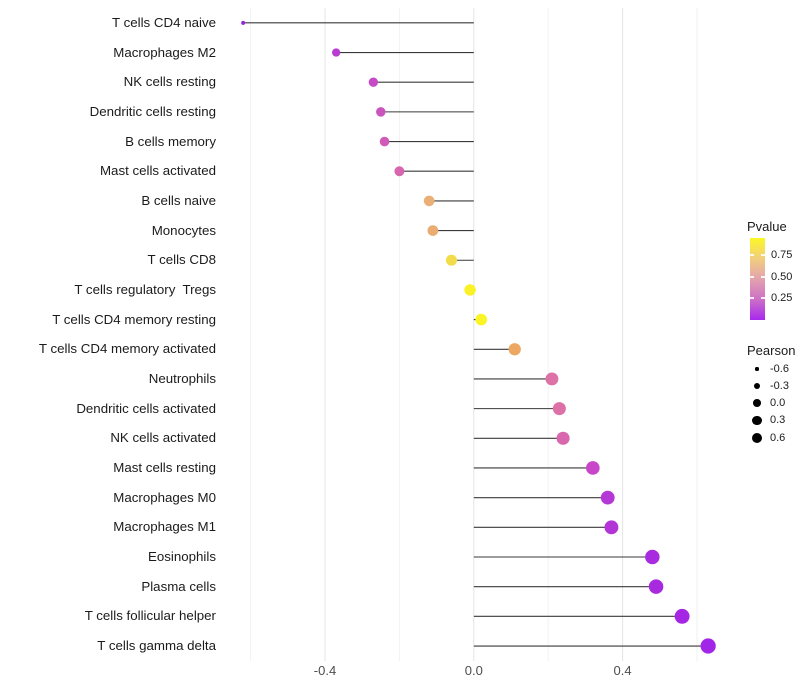 Image resolution: width=800 pixels, height=700 pixels. Describe the element at coordinates (782, 255) in the screenshot. I see `pvalue-tick-label: 0.75` at that location.